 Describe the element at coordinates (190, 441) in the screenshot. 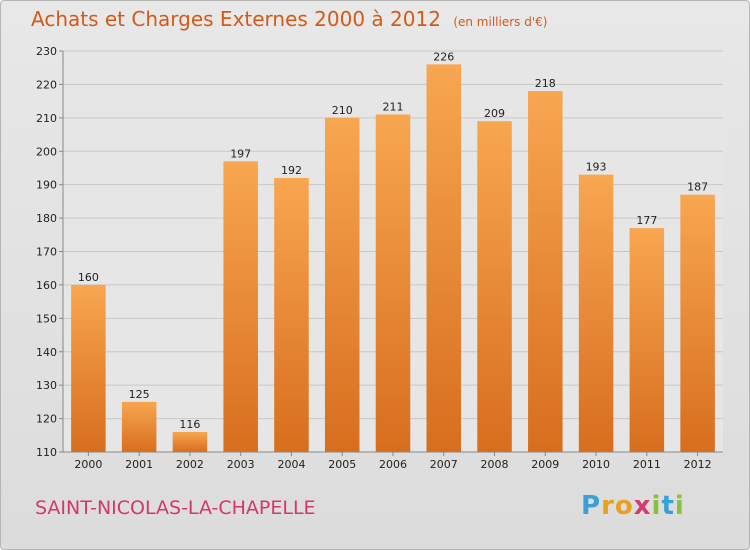

I see `bar-2002` at that location.